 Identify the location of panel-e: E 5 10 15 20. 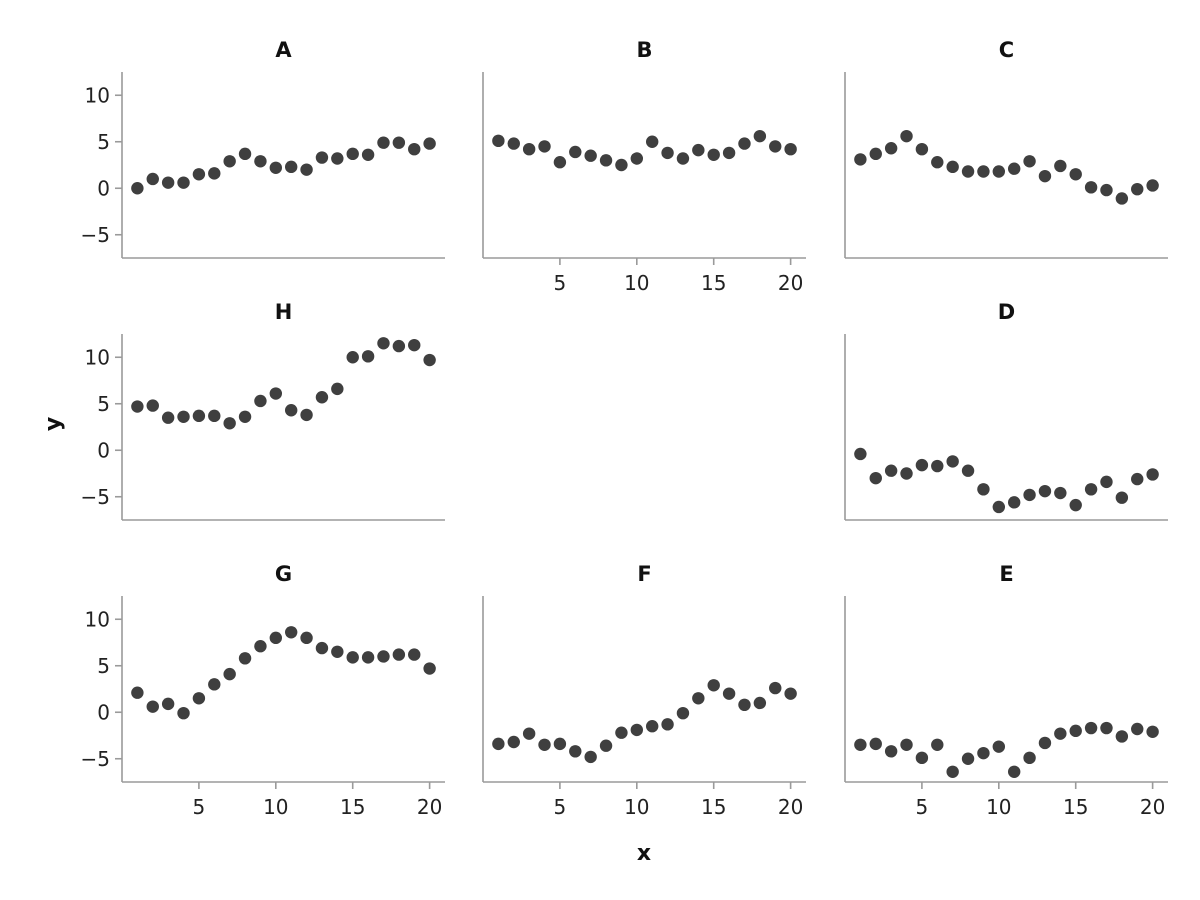
(1006, 690).